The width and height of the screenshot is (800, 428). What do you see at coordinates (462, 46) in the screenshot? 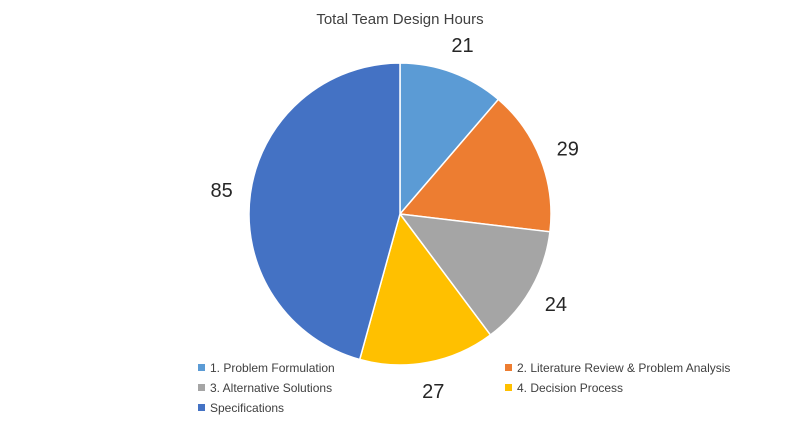
I see `data-label-1: 21` at bounding box center [462, 46].